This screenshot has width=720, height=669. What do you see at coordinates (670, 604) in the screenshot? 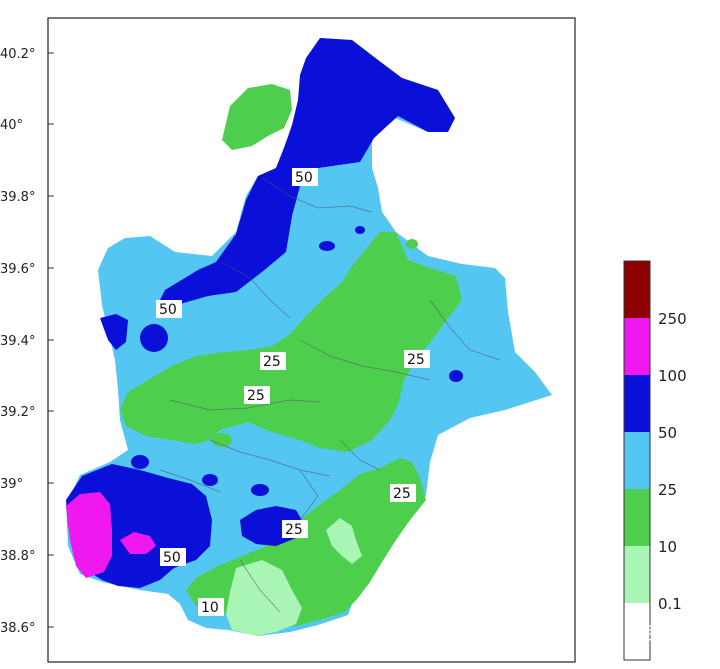
I see `colorbar-label: 0.1` at bounding box center [670, 604].